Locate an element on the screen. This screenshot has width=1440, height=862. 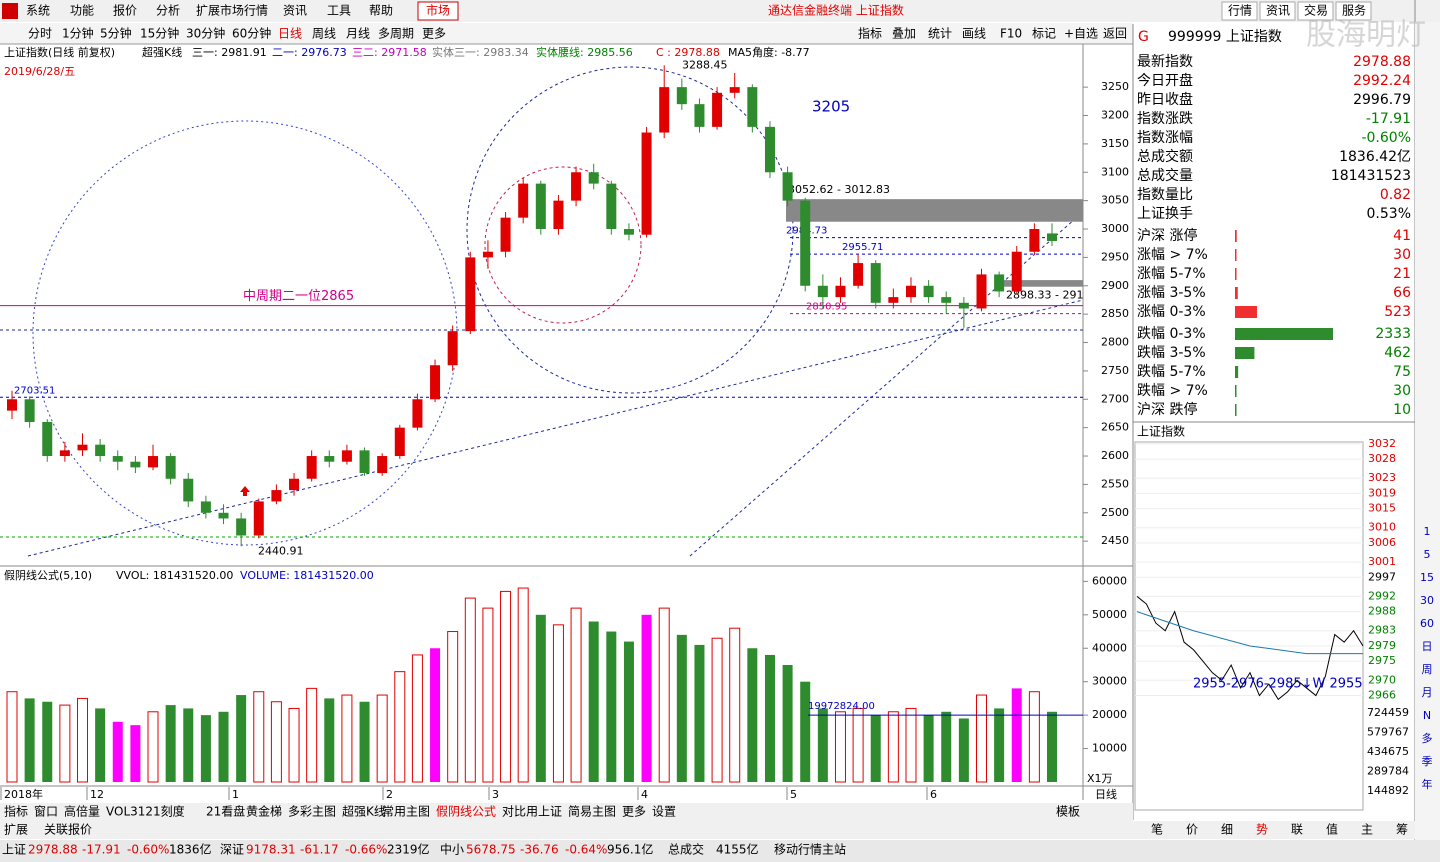
label: 日线 is located at coordinates (290, 34).